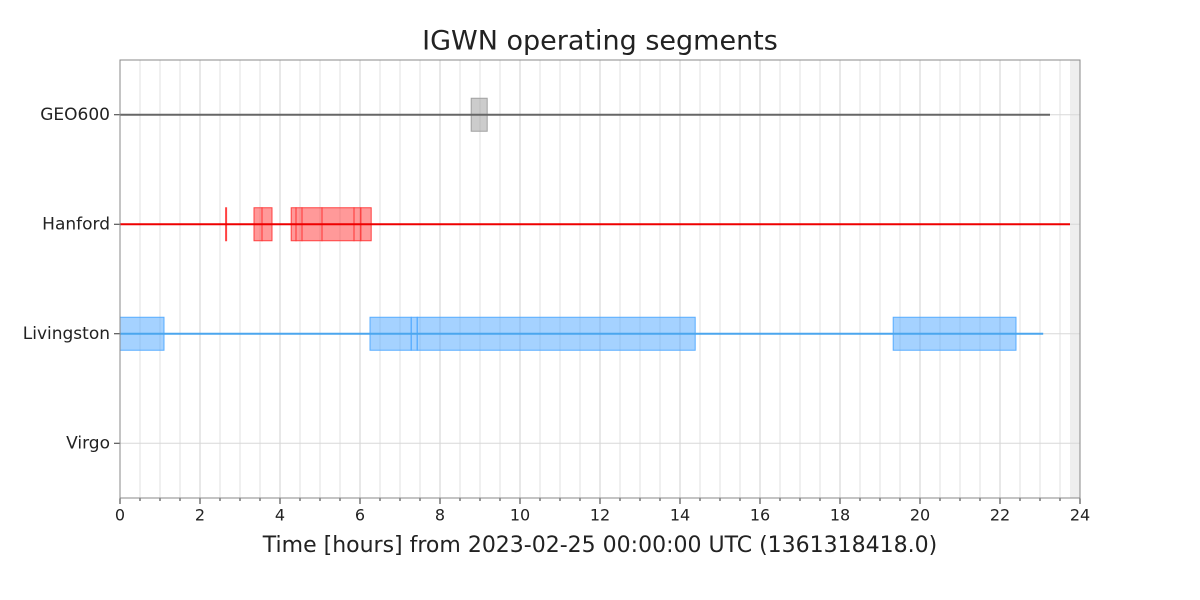 The width and height of the screenshot is (1200, 600). I want to click on x-tick-label: 4, so click(280, 515).